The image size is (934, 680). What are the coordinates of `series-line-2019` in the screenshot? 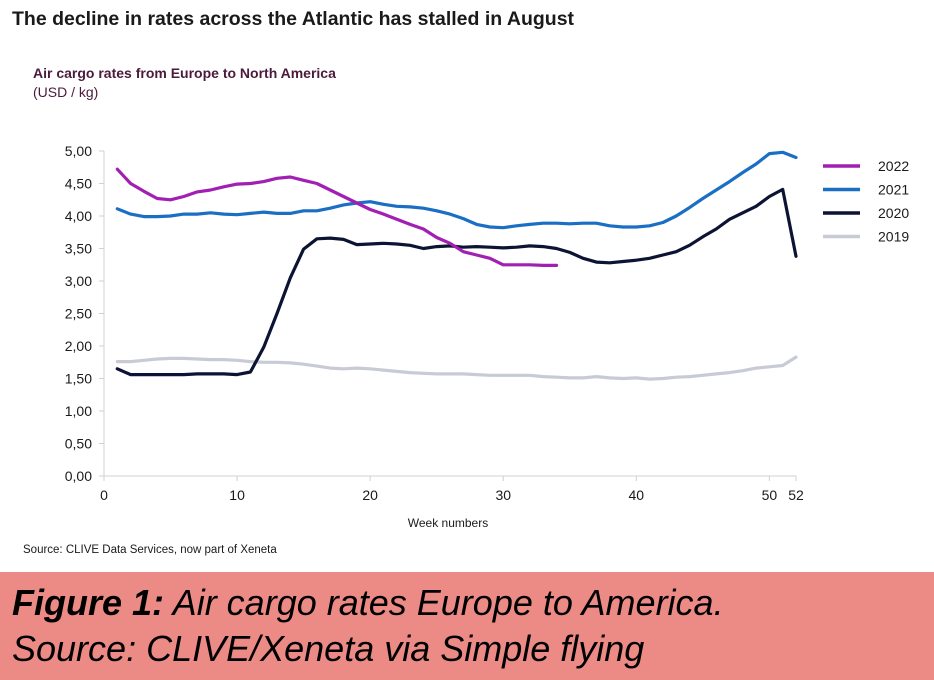 It's located at (456, 368).